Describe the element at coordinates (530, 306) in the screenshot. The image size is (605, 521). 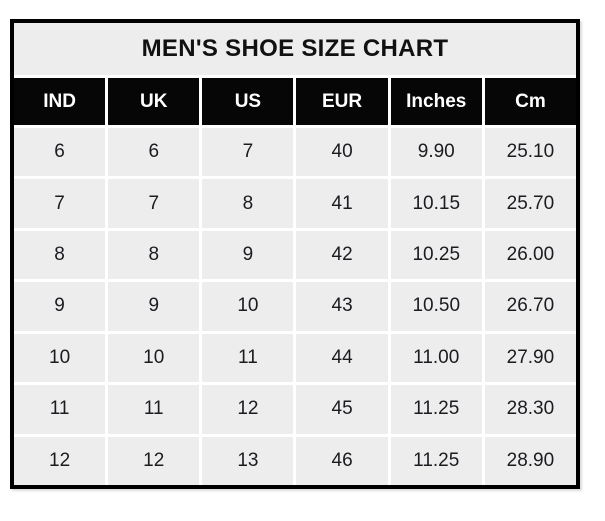
I see `table-cell: 26.70` at that location.